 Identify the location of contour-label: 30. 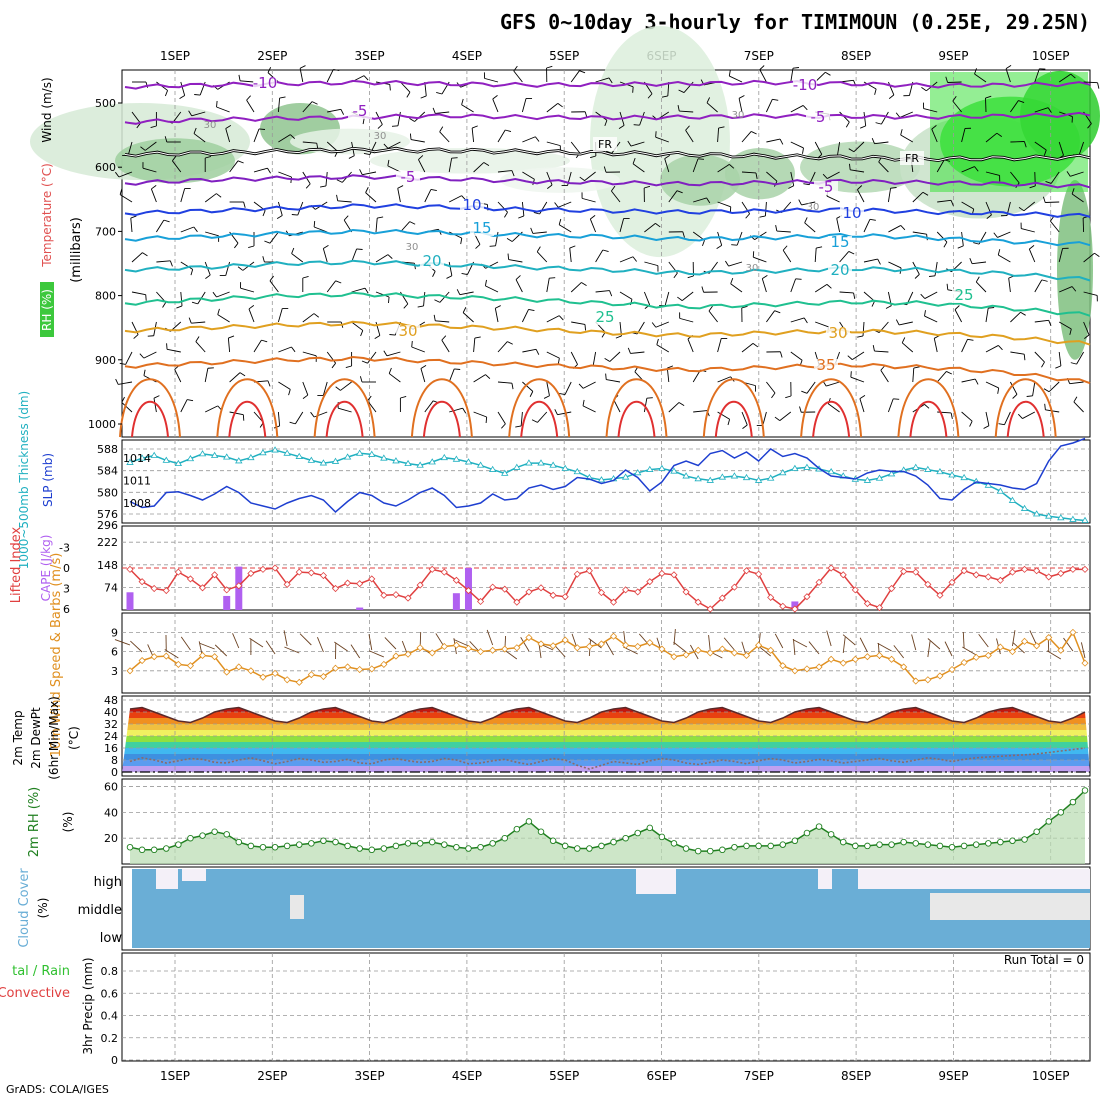
(738, 115).